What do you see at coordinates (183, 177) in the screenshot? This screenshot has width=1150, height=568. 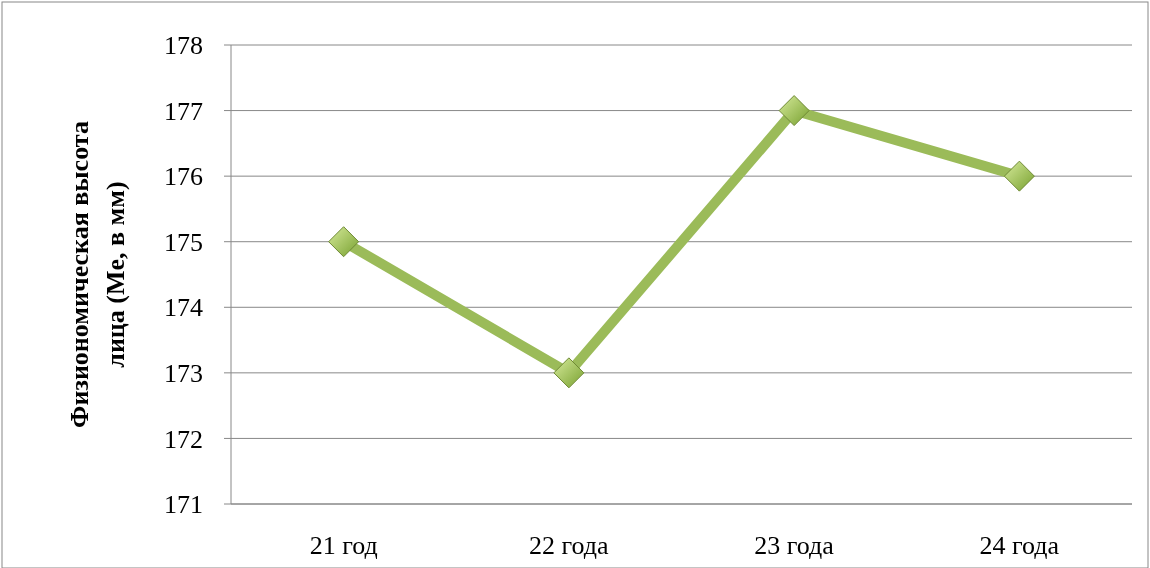 I see `y-tick-label: 176` at bounding box center [183, 177].